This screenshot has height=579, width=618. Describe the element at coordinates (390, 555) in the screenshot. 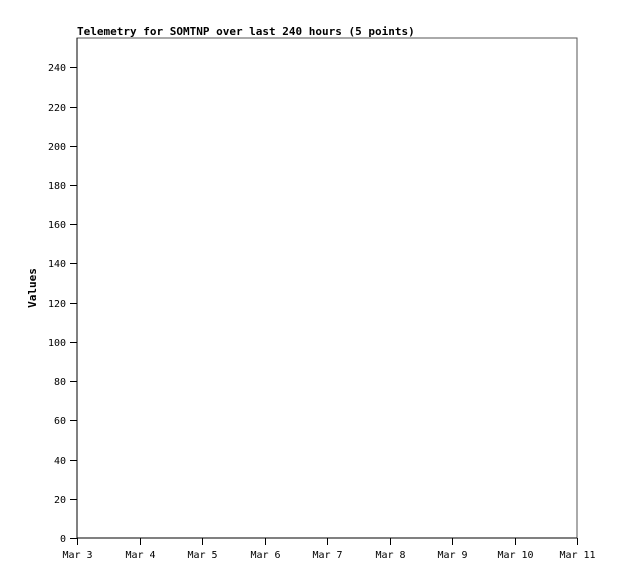

I see `x-tick-label: Mar 8` at that location.